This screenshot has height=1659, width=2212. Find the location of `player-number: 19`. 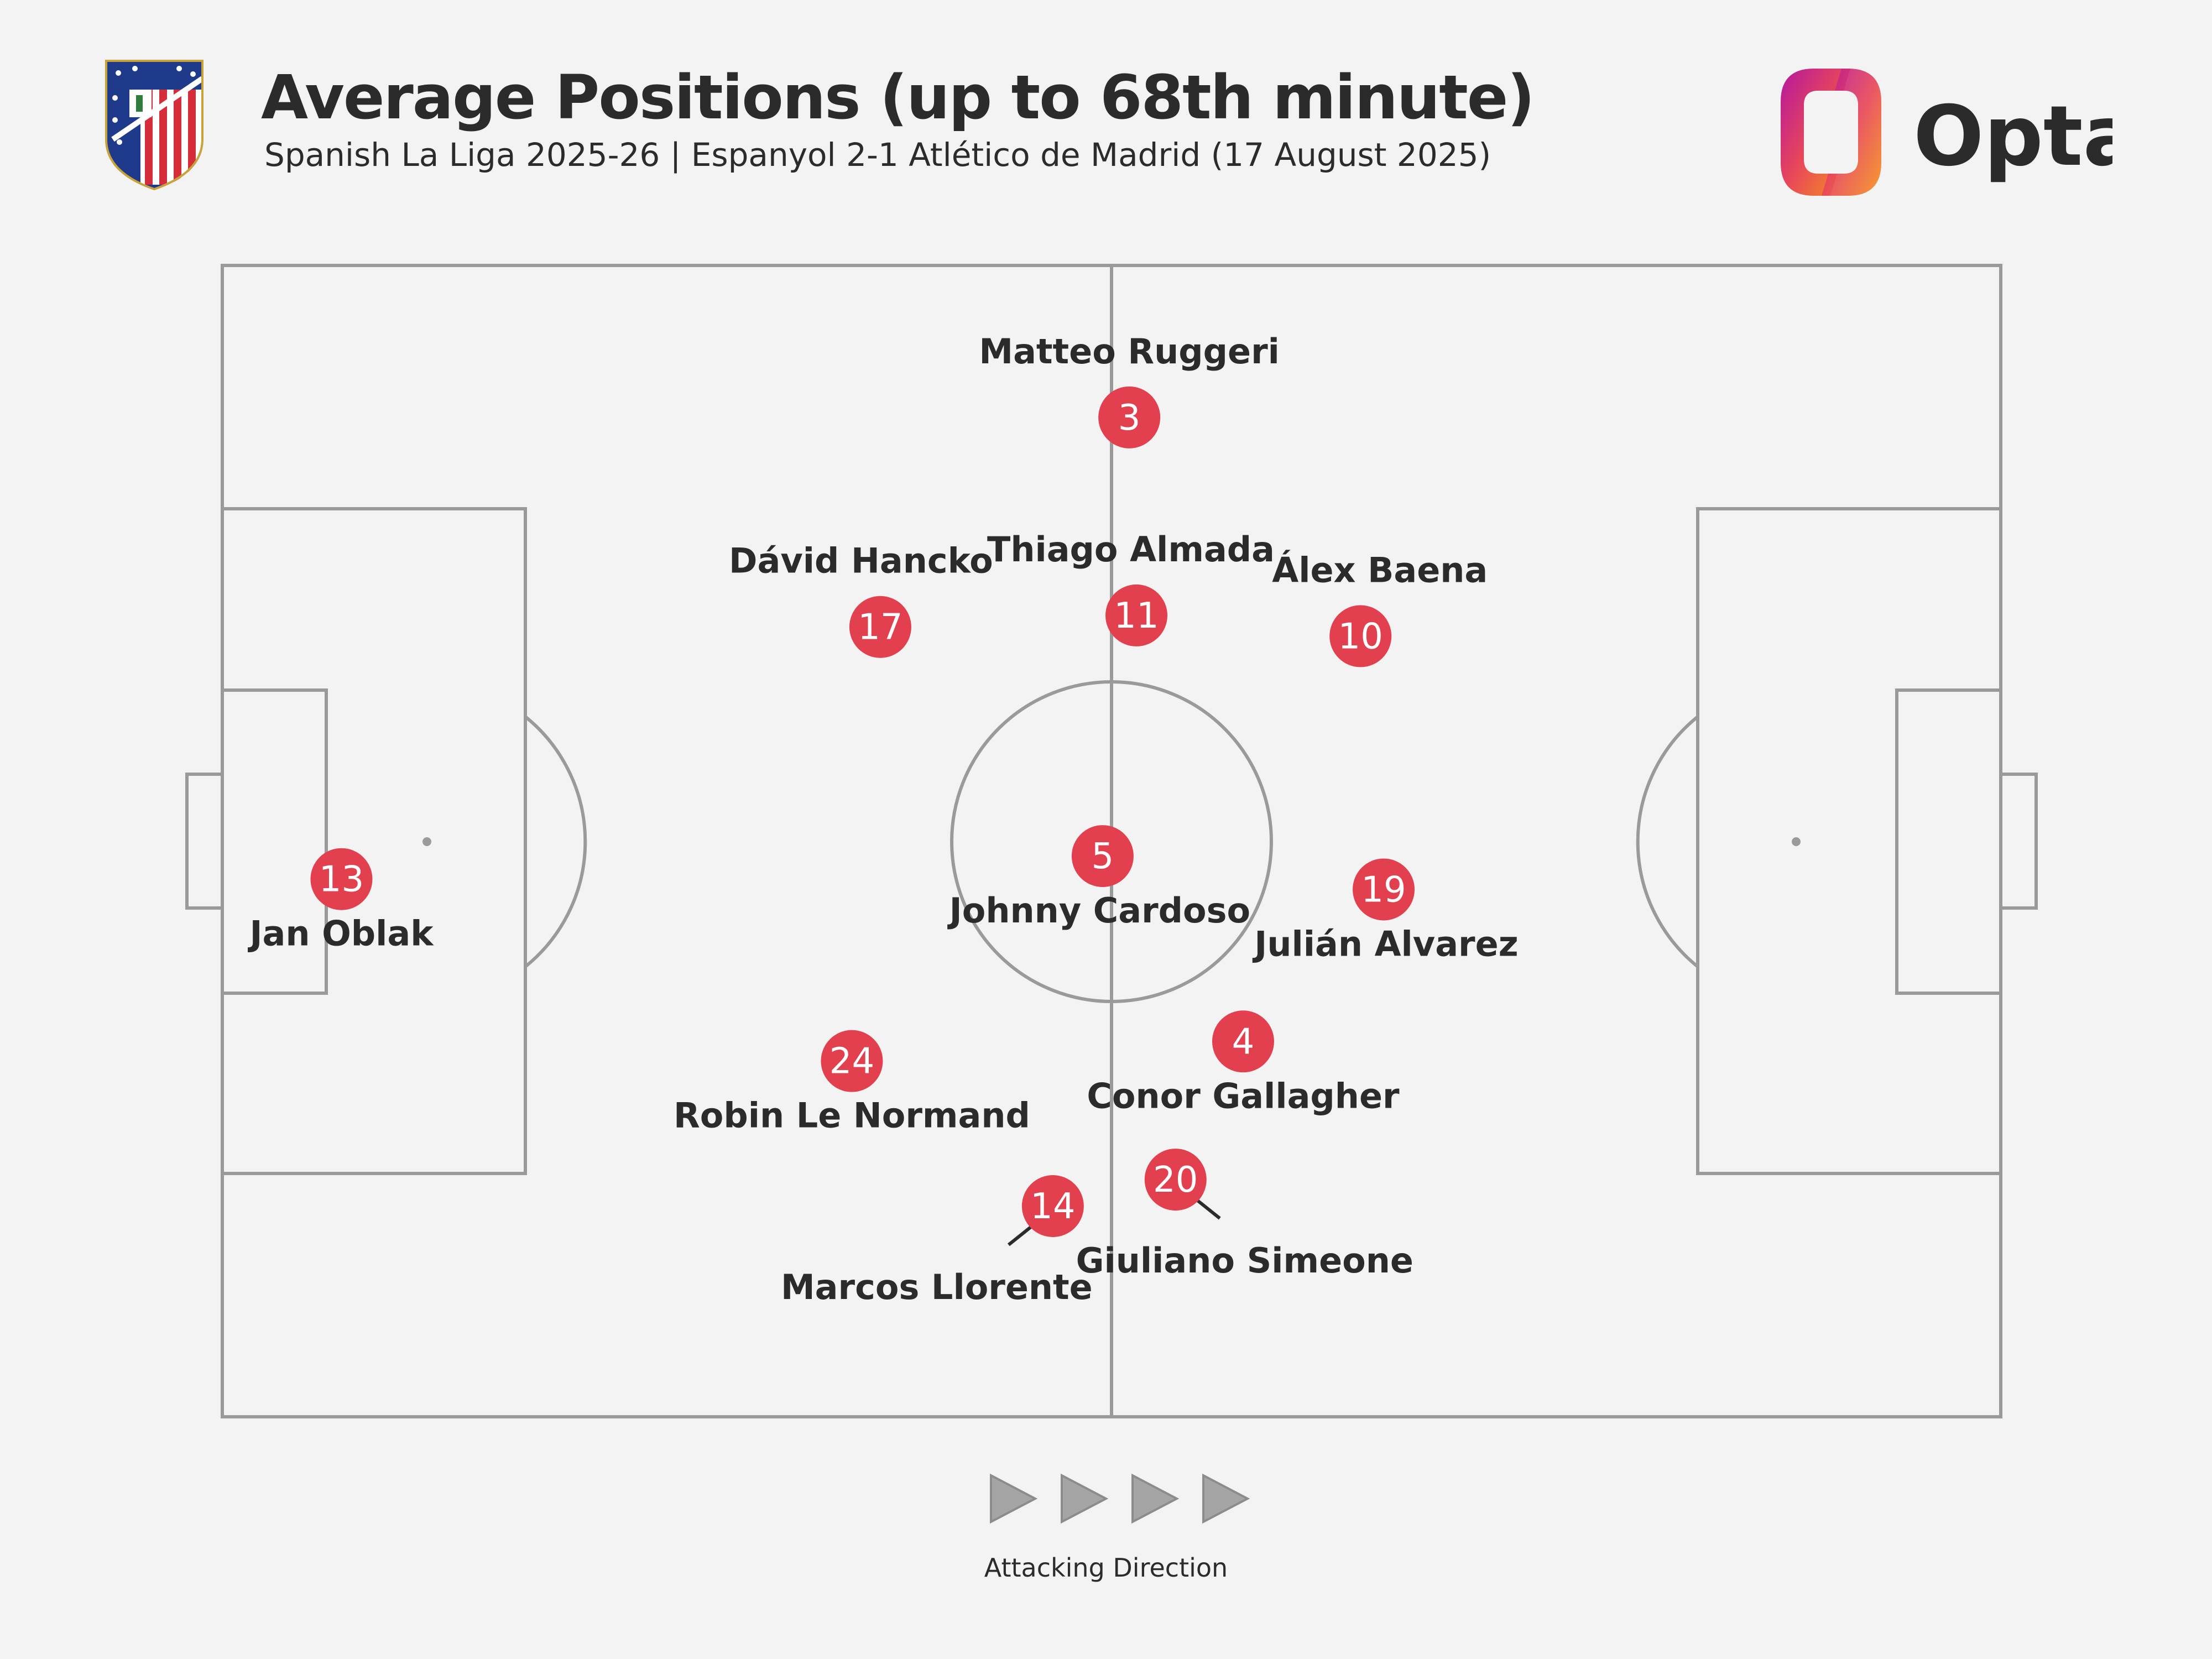

player-number: 19 is located at coordinates (1383, 890).